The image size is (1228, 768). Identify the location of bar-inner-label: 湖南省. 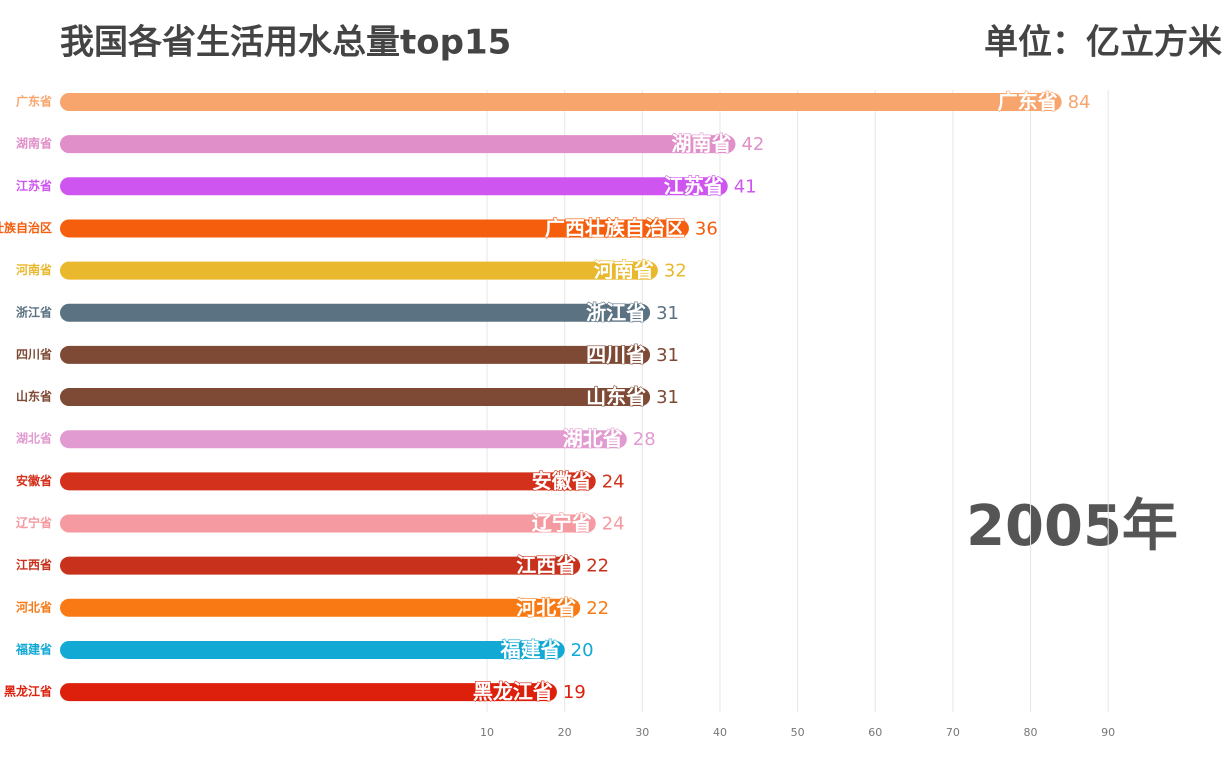
(701, 144).